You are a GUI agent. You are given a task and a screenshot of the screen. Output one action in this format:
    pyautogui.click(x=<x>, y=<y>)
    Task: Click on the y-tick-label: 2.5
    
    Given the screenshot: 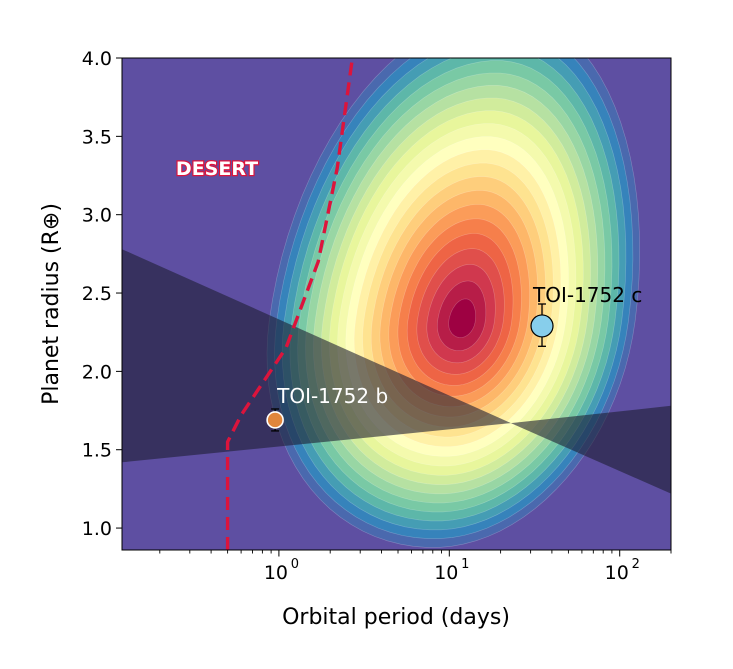 What is the action you would take?
    pyautogui.click(x=97, y=294)
    